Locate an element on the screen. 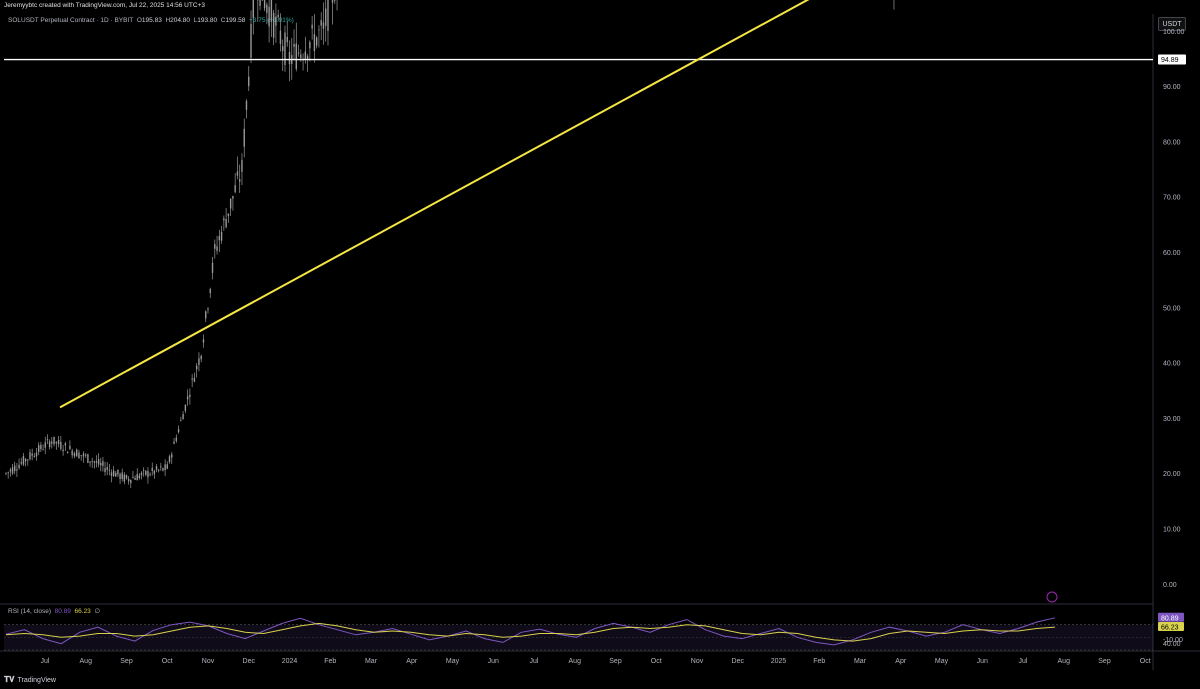 This screenshot has width=1200, height=689. rsi-indicator-label: RSI (14, close) 80.89 66.23 ∅ is located at coordinates (54, 611).